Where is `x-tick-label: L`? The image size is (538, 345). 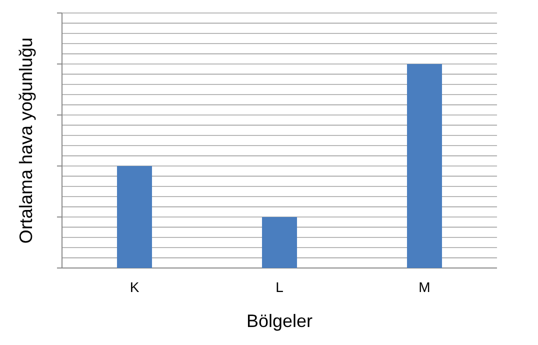
x-tick-label: L is located at coordinates (280, 287).